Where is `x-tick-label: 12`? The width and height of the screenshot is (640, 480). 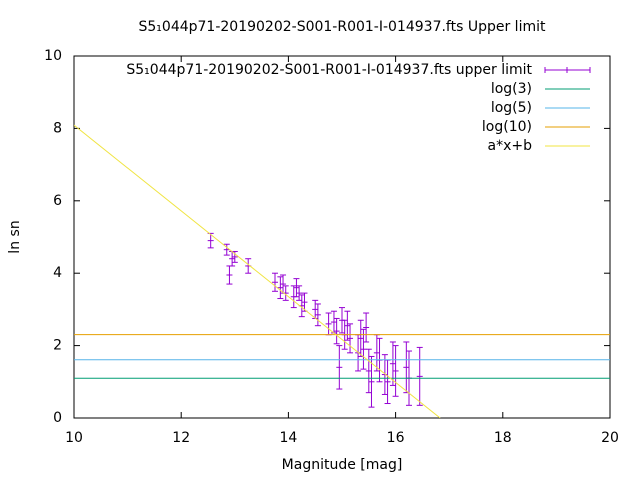 x-tick-label: 12 is located at coordinates (181, 438).